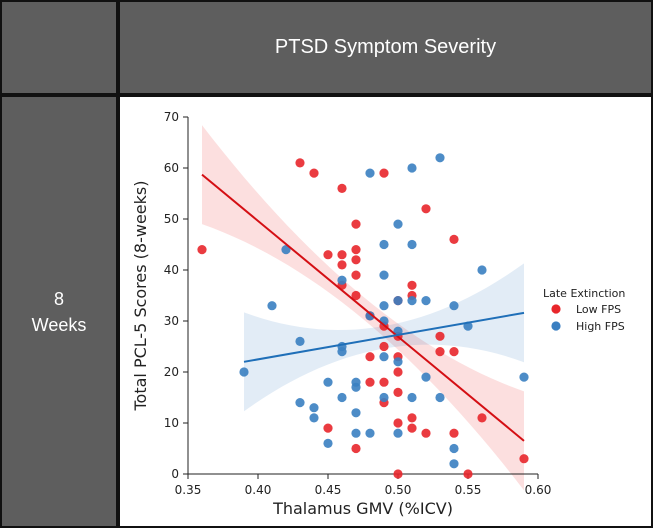 The width and height of the screenshot is (653, 531). I want to click on y-axis-label: Total PCL-5 Scores (8-weeks), so click(140, 296).